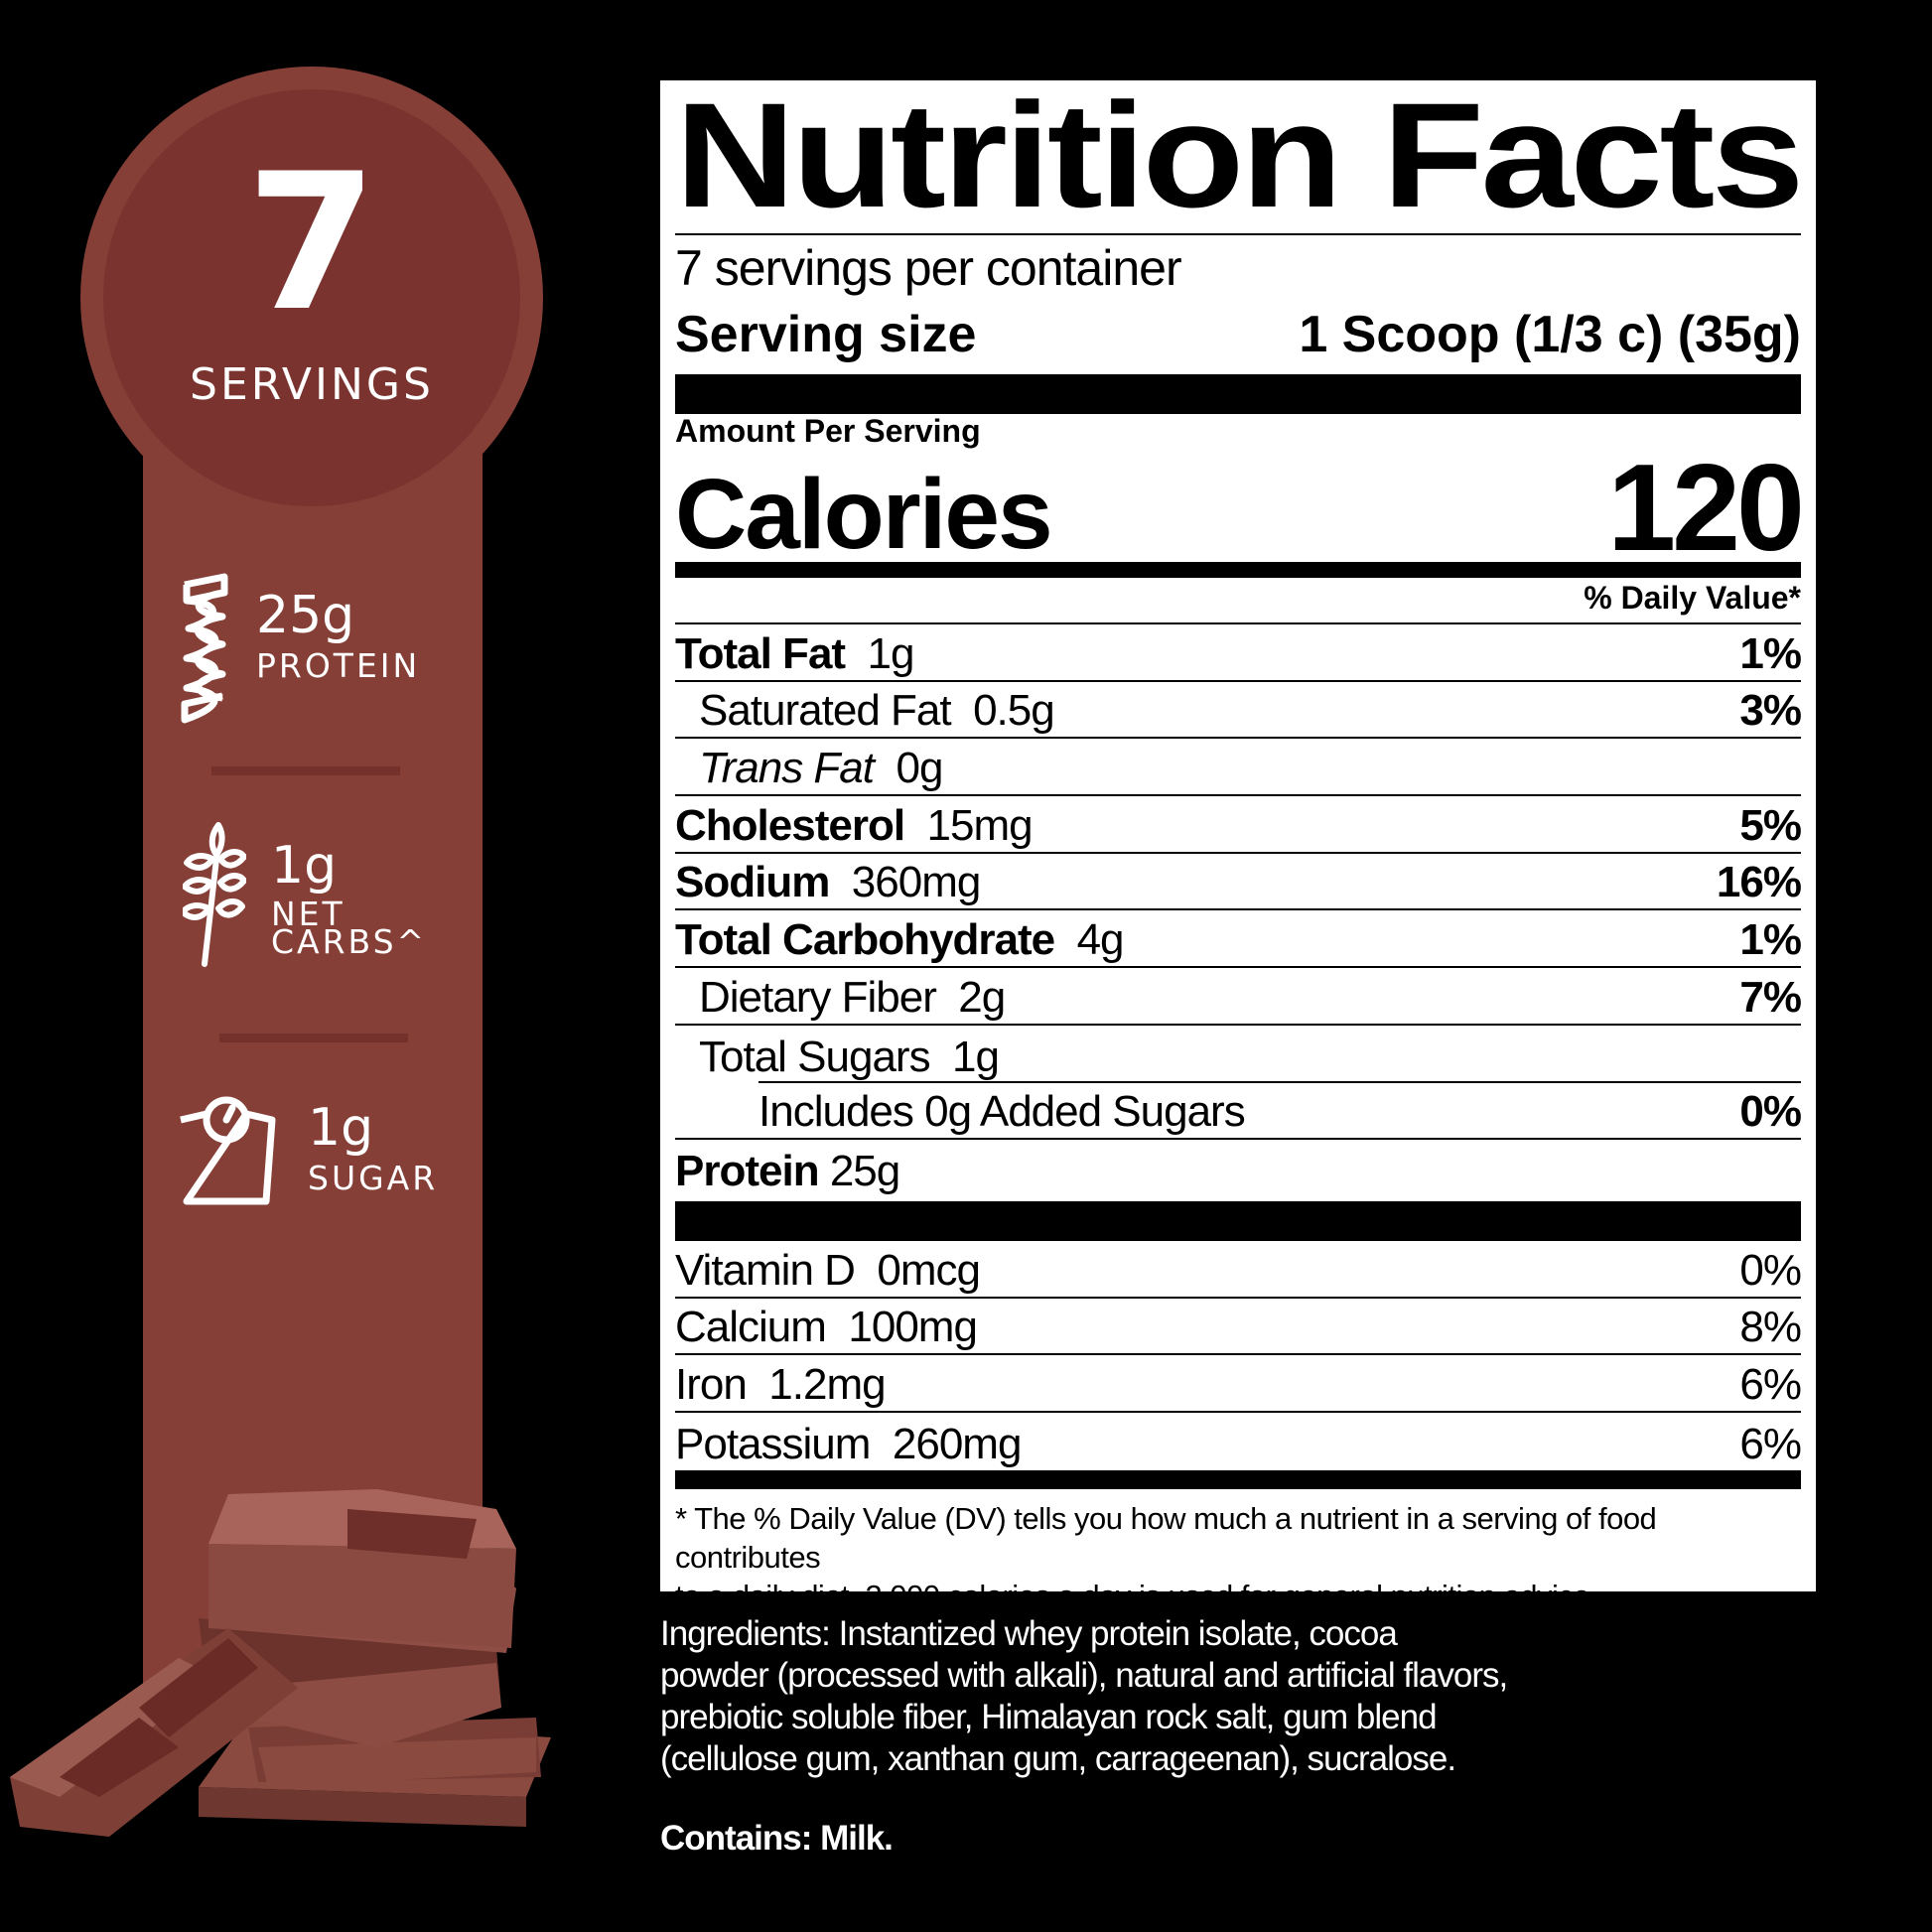 The width and height of the screenshot is (1932, 1932). What do you see at coordinates (787, 768) in the screenshot?
I see `nutrient-name: Trans Fat` at bounding box center [787, 768].